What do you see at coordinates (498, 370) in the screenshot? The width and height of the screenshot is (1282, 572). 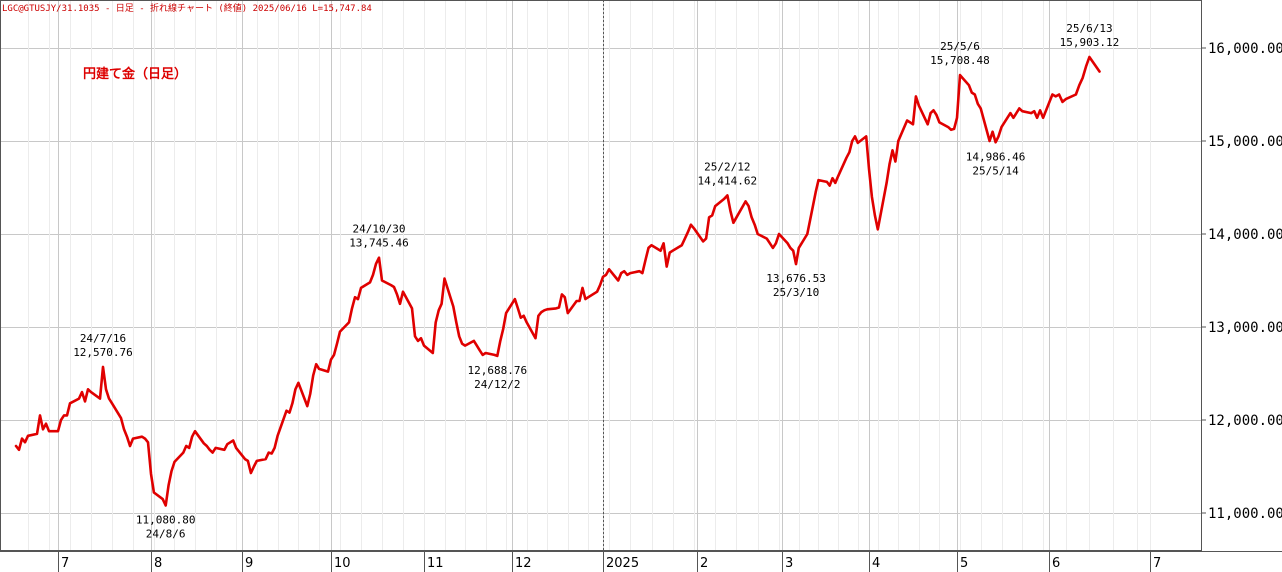 I see `annotation-value: 12,688.76` at bounding box center [498, 370].